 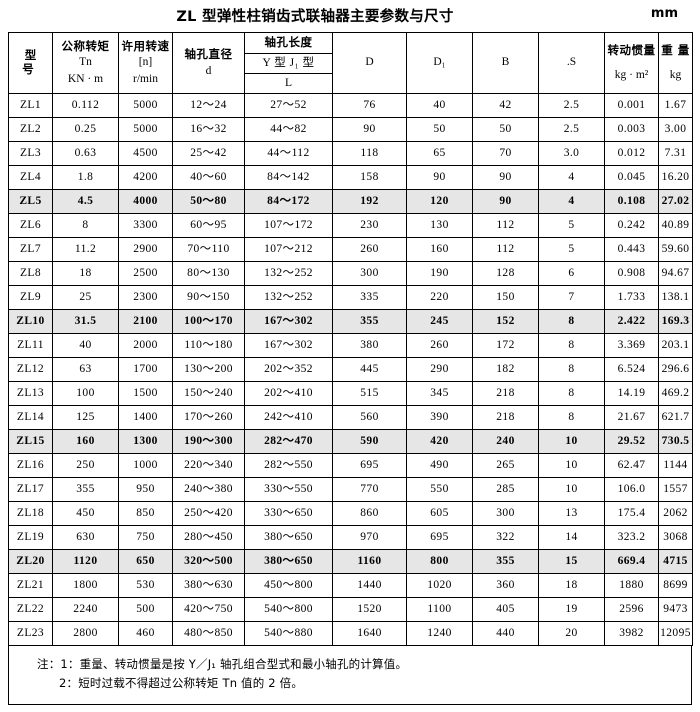 I want to click on cell-D1: 245, so click(x=439, y=321).